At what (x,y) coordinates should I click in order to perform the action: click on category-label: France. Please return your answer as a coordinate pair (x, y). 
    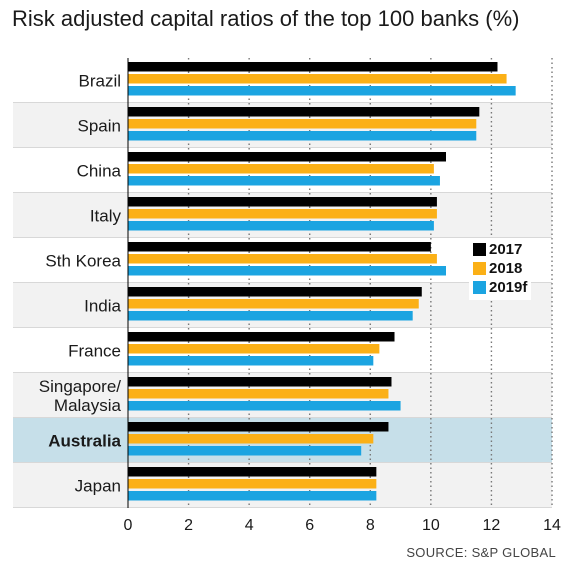
    Looking at the image, I should click on (94, 351).